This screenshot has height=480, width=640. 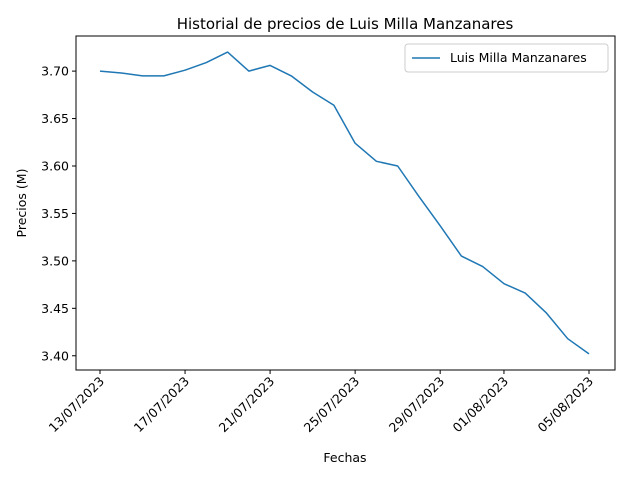 I want to click on y-tick-label: 3.45, so click(x=55, y=308).